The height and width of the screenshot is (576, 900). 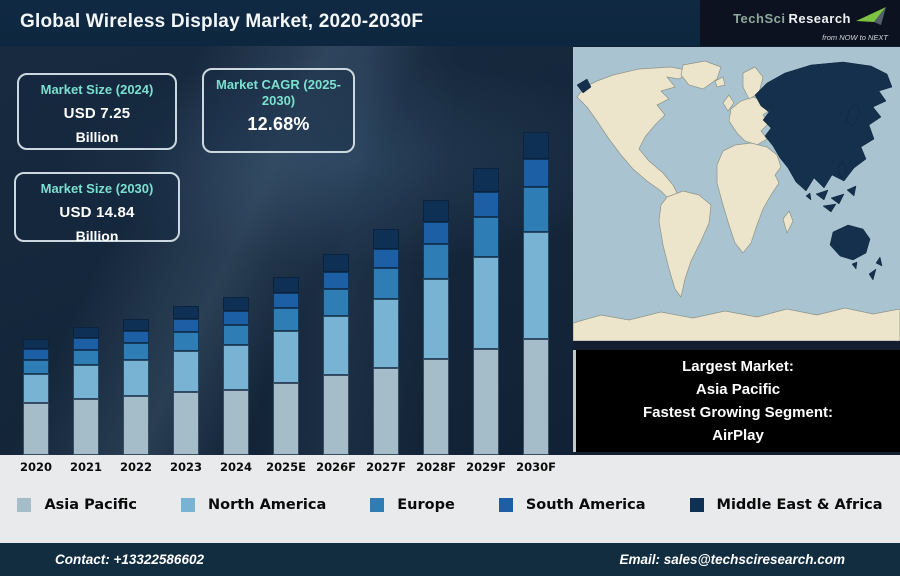 I want to click on logo-arrow-icon, so click(x=871, y=18).